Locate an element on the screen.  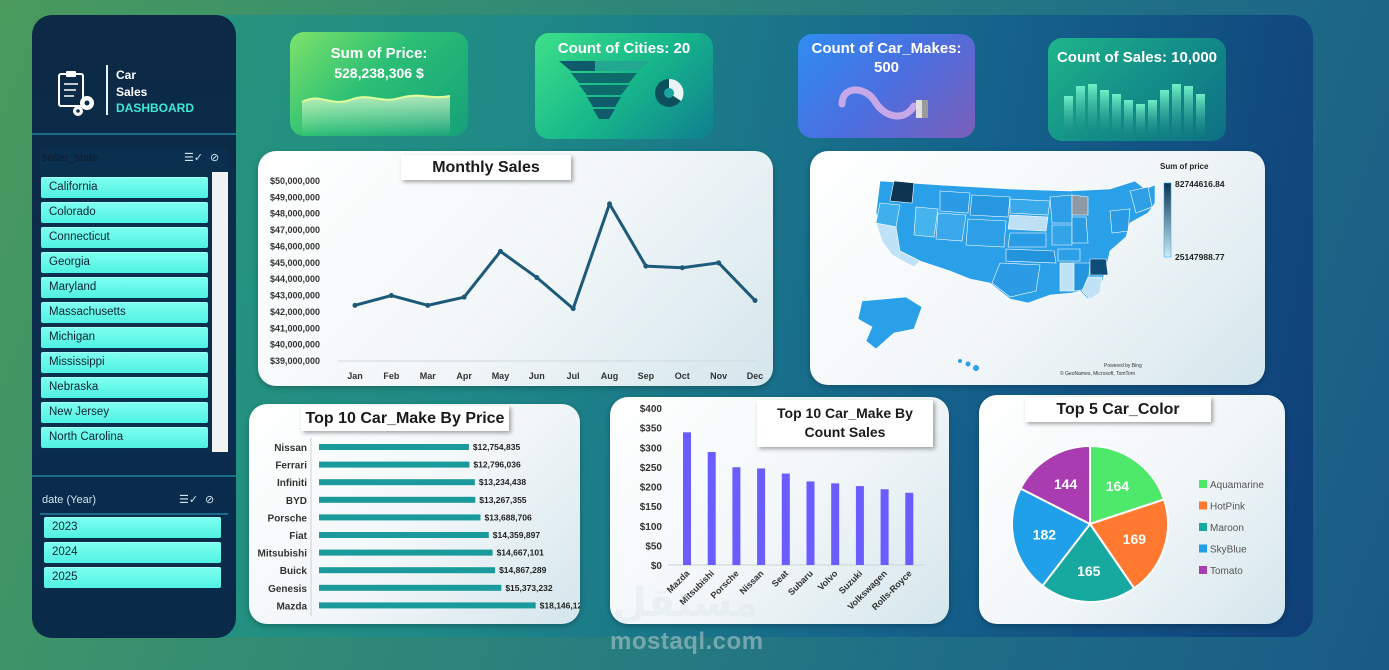
monthly-xtick-label: Jun is located at coordinates (537, 376).